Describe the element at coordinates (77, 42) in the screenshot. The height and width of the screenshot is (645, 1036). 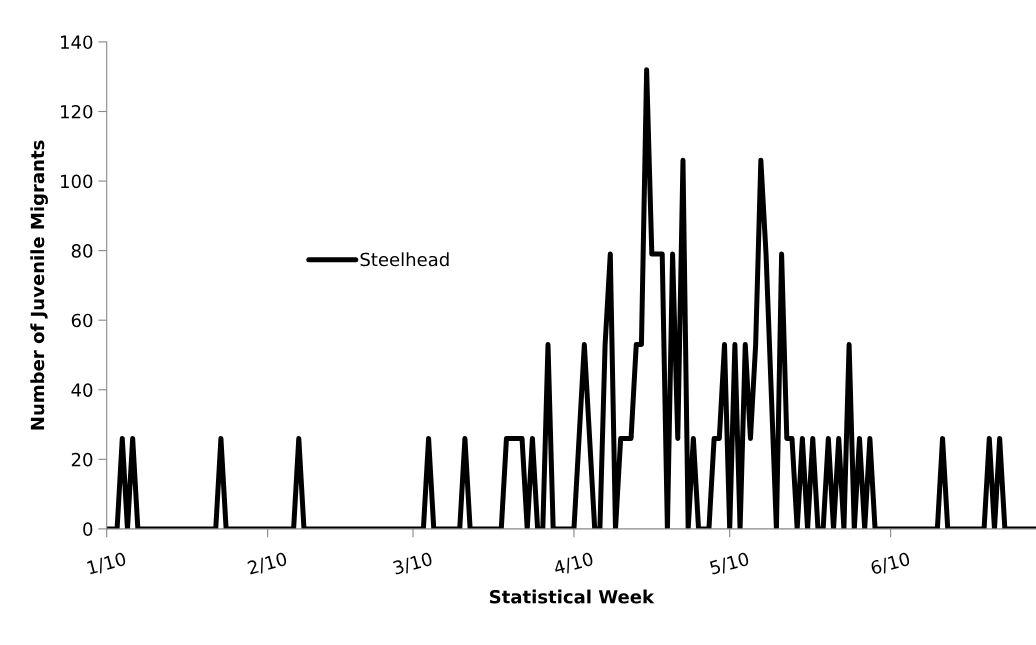
I see `y-tick-label: 140` at that location.